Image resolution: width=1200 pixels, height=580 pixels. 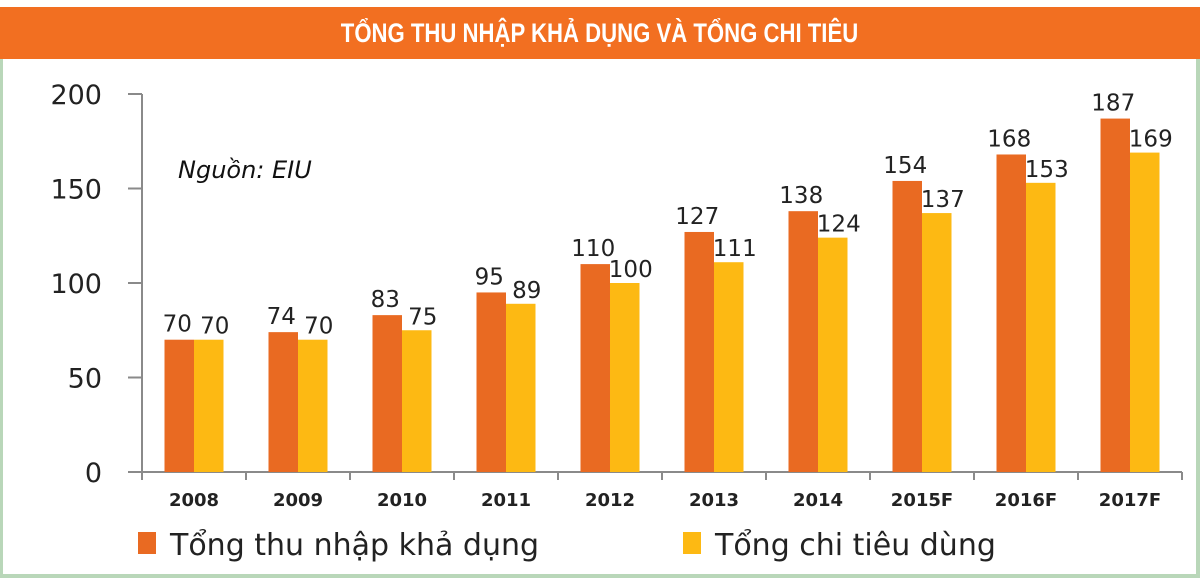 I want to click on legend: Tổng thu nhập khả dụng Tổng chi tiêu dùng, so click(x=567, y=545).